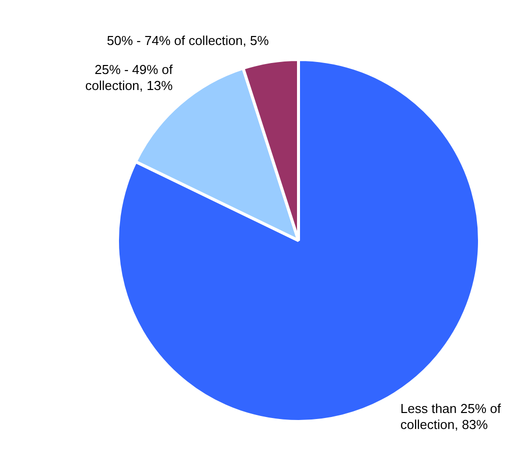  What do you see at coordinates (129, 77) in the screenshot?
I see `slice-label: 25% - 49% of collection, 13%` at bounding box center [129, 77].